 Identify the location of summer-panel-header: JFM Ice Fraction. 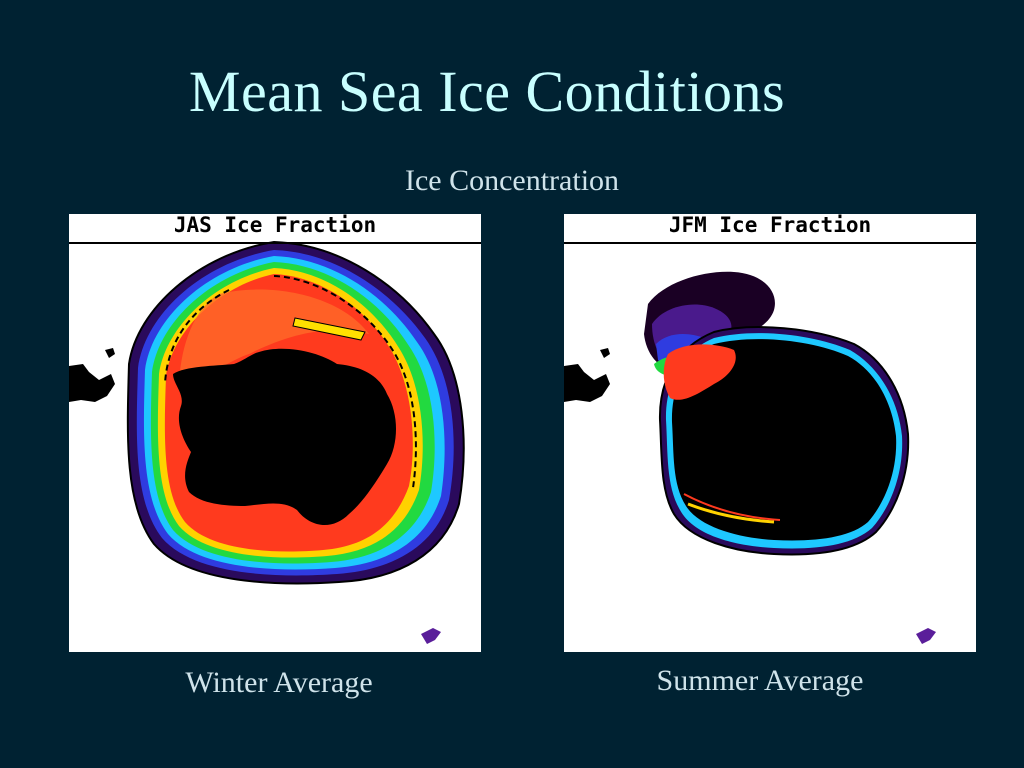
(770, 229).